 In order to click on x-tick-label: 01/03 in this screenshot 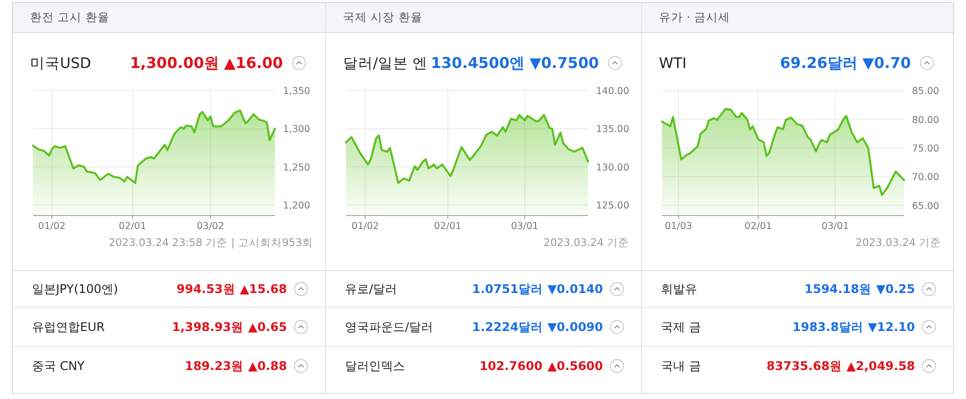, I will do `click(678, 226)`.